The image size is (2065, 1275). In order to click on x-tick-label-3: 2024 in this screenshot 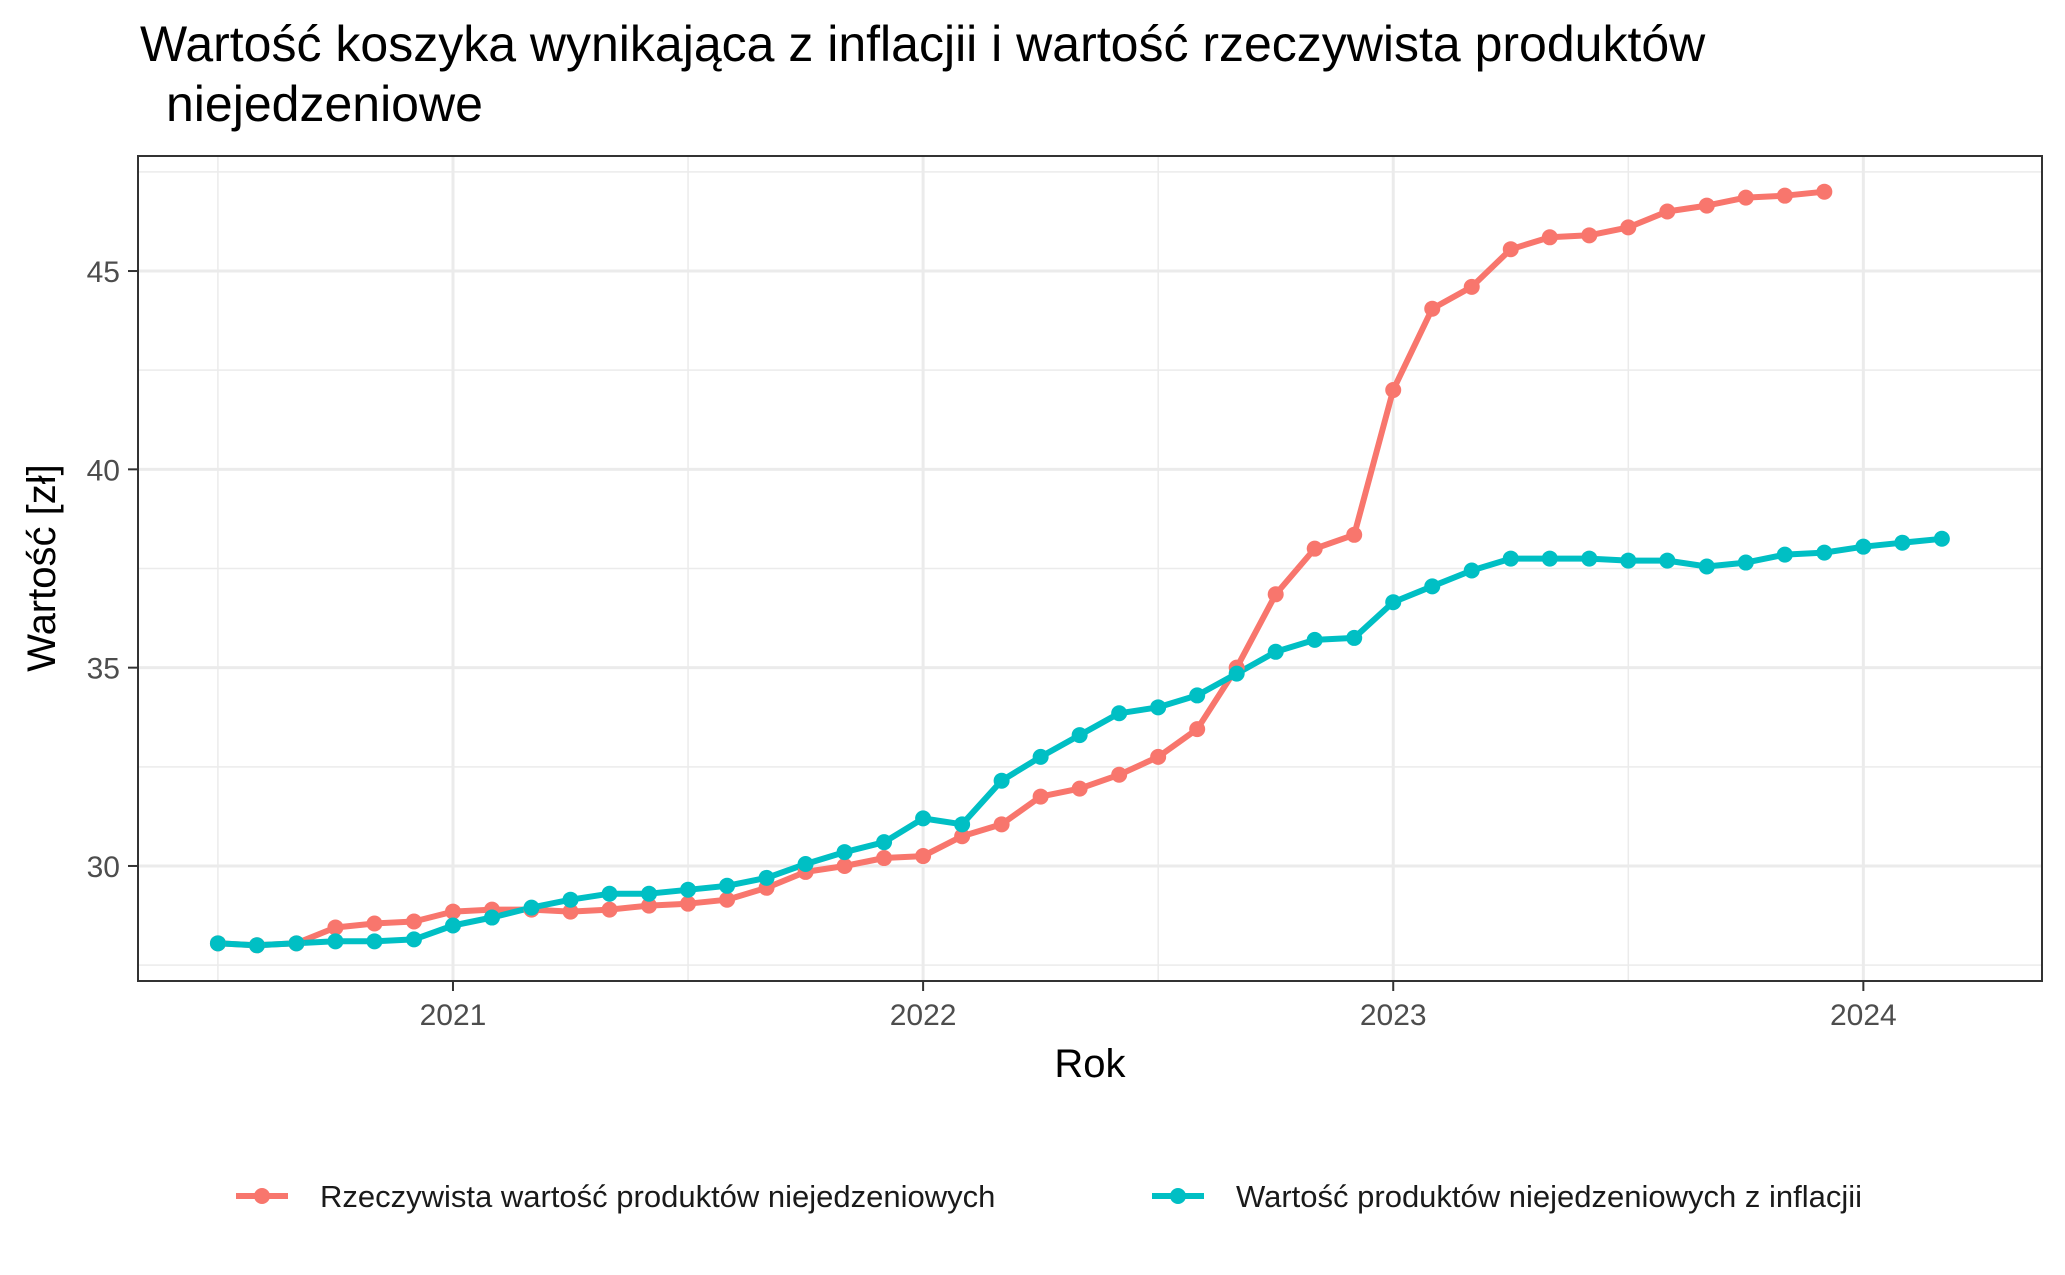, I will do `click(1863, 1015)`.